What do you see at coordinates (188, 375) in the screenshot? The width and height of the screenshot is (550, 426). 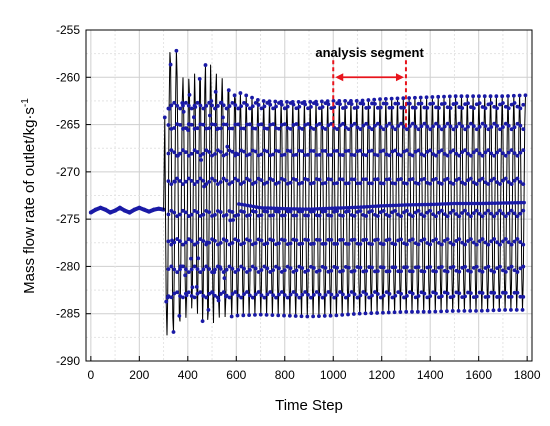 I see `x-tick-label: 400` at bounding box center [188, 375].